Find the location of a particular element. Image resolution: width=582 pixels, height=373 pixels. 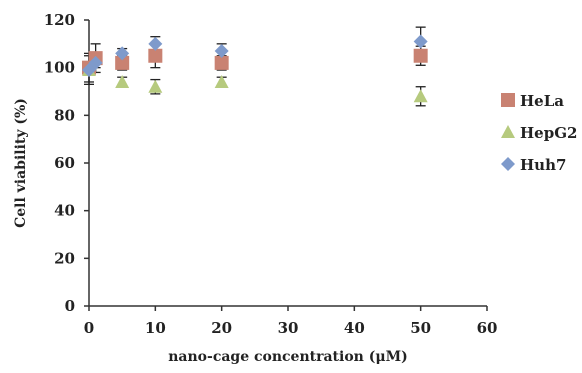

y-tick-label: 0 is located at coordinates (70, 306).